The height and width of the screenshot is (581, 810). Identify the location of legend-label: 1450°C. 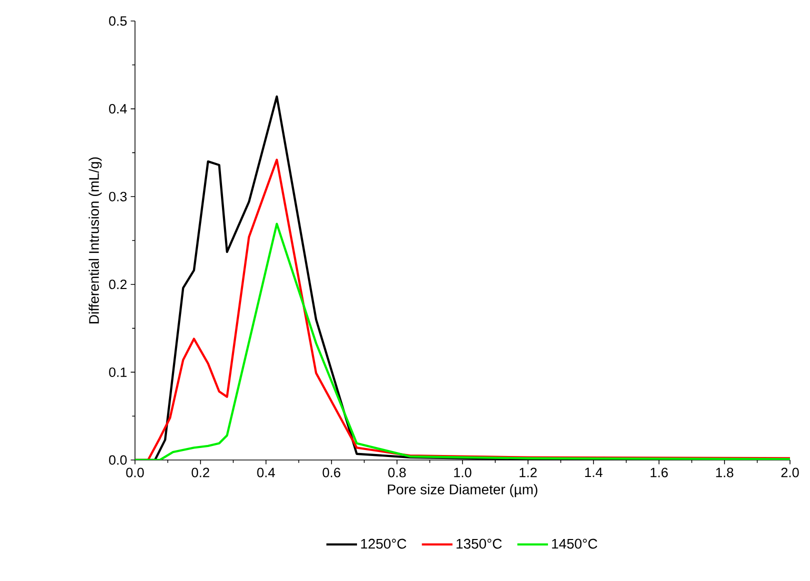
(575, 543).